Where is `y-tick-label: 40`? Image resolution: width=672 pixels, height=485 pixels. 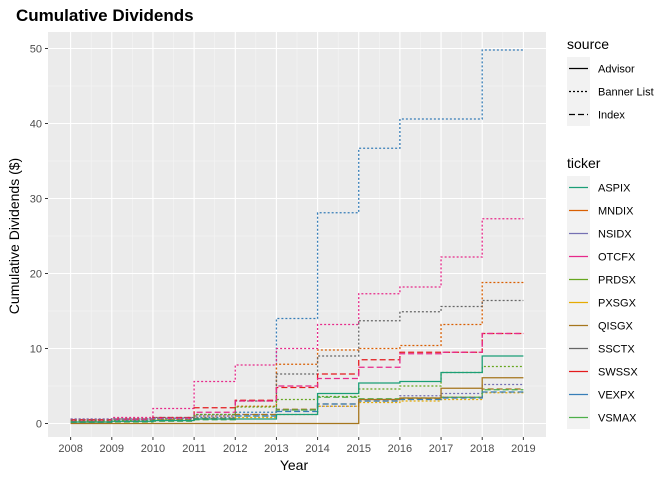
y-tick-label: 40 is located at coordinates (36, 125).